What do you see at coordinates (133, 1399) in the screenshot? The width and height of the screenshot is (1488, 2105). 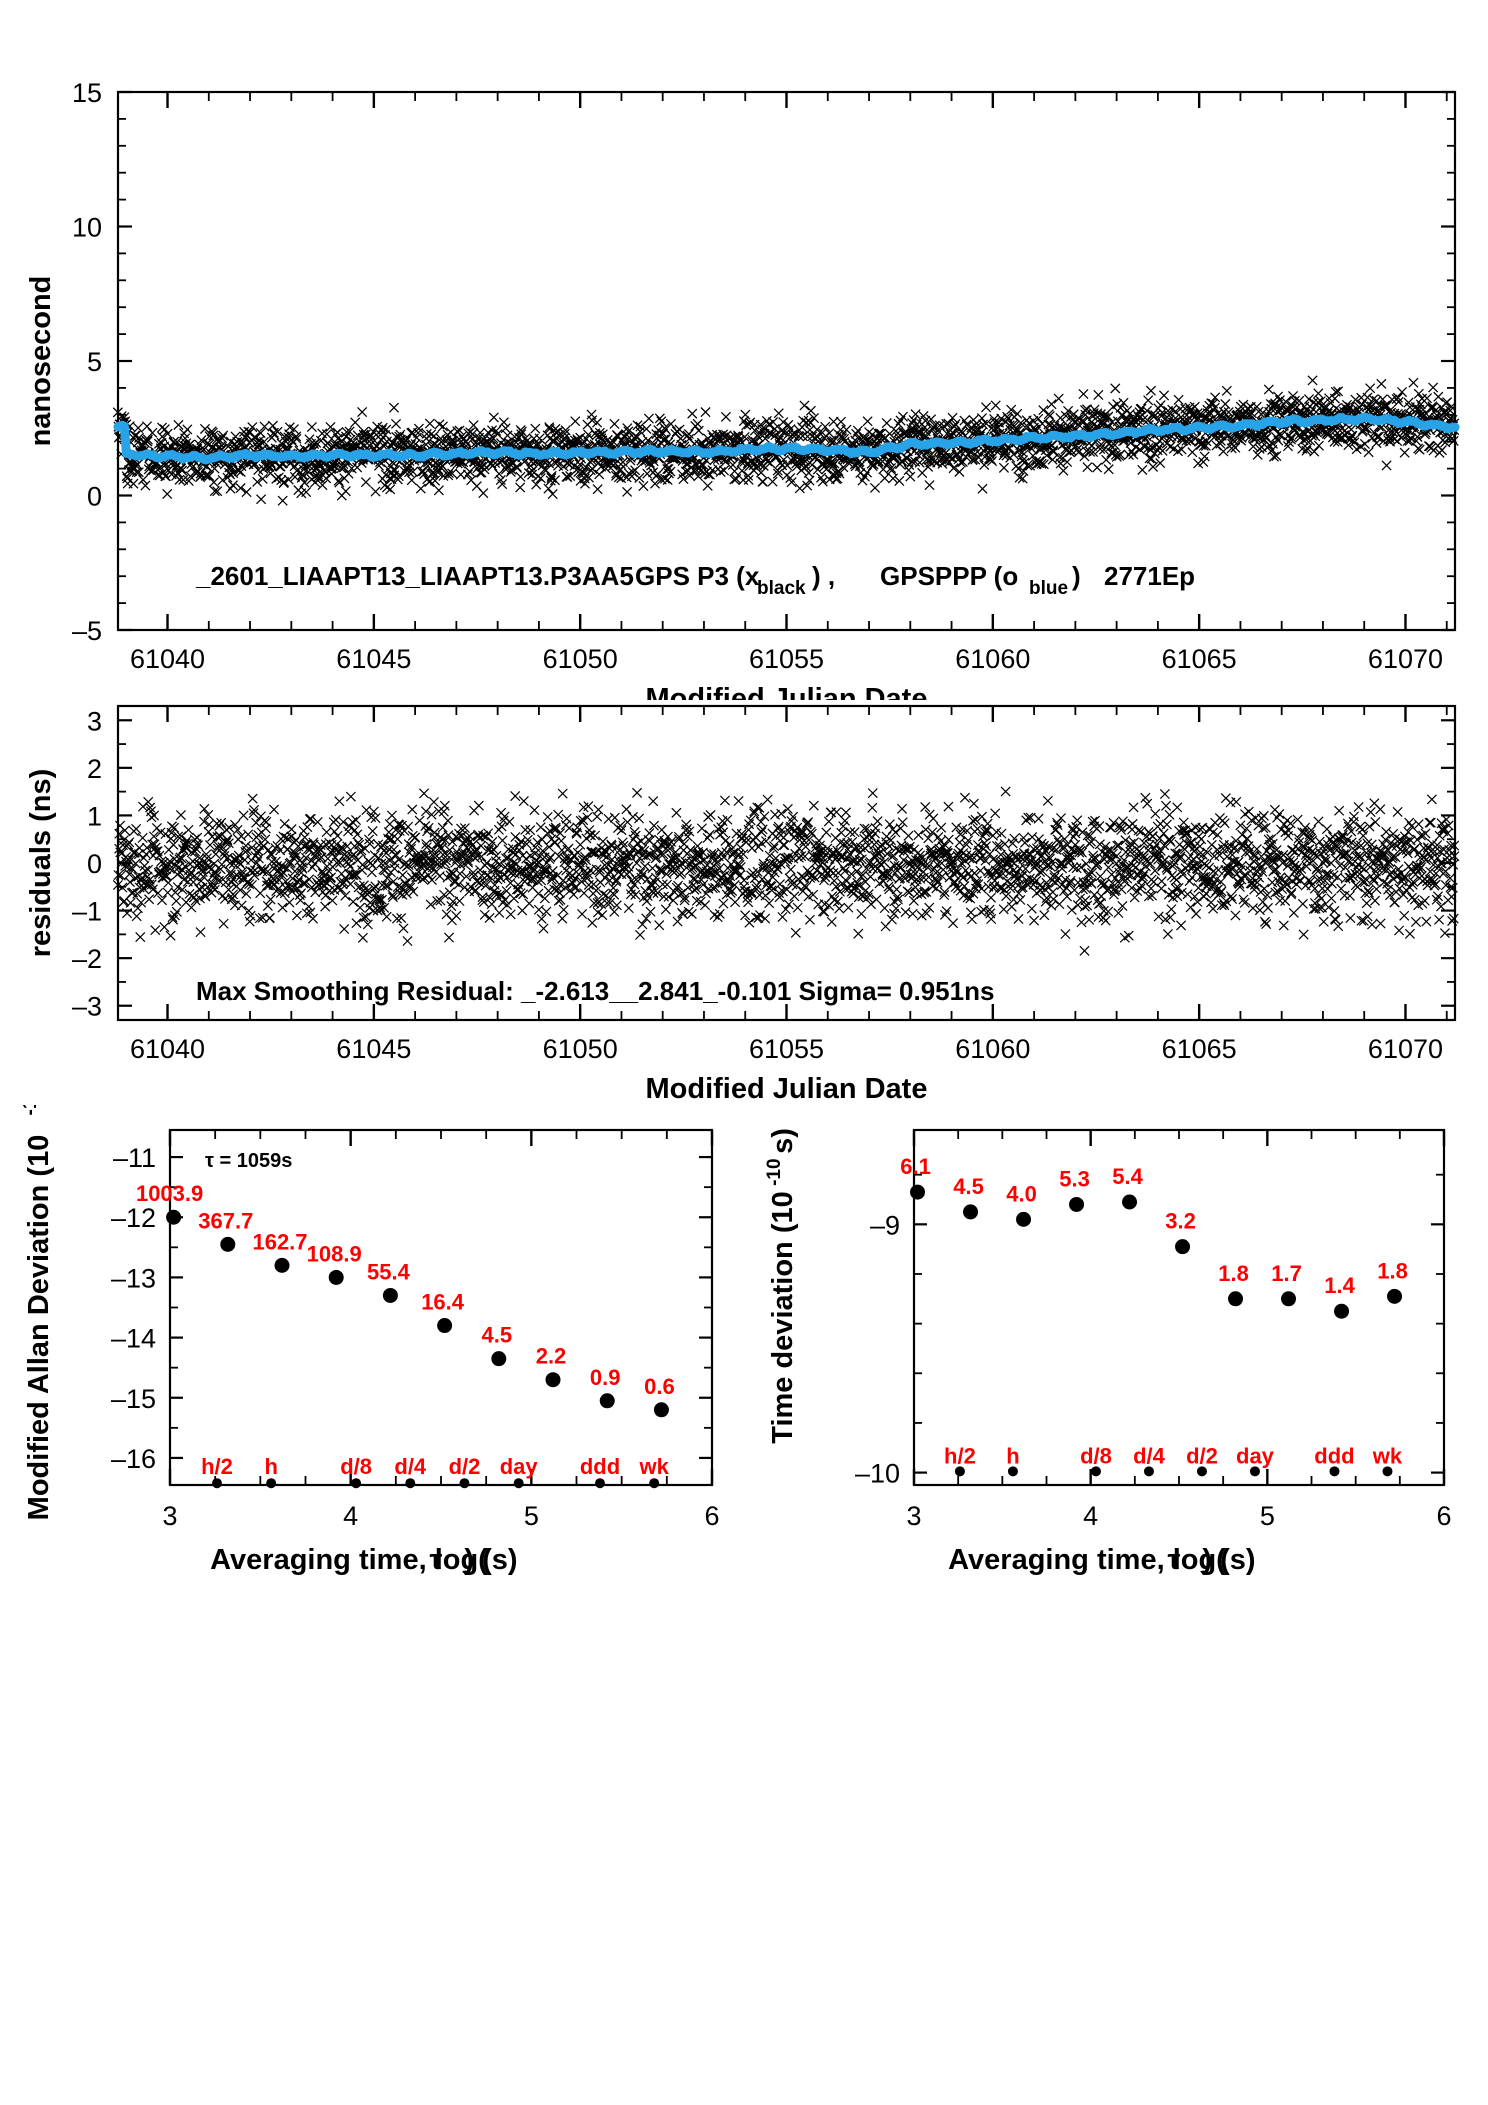 I see `svg-text: –15` at bounding box center [133, 1399].